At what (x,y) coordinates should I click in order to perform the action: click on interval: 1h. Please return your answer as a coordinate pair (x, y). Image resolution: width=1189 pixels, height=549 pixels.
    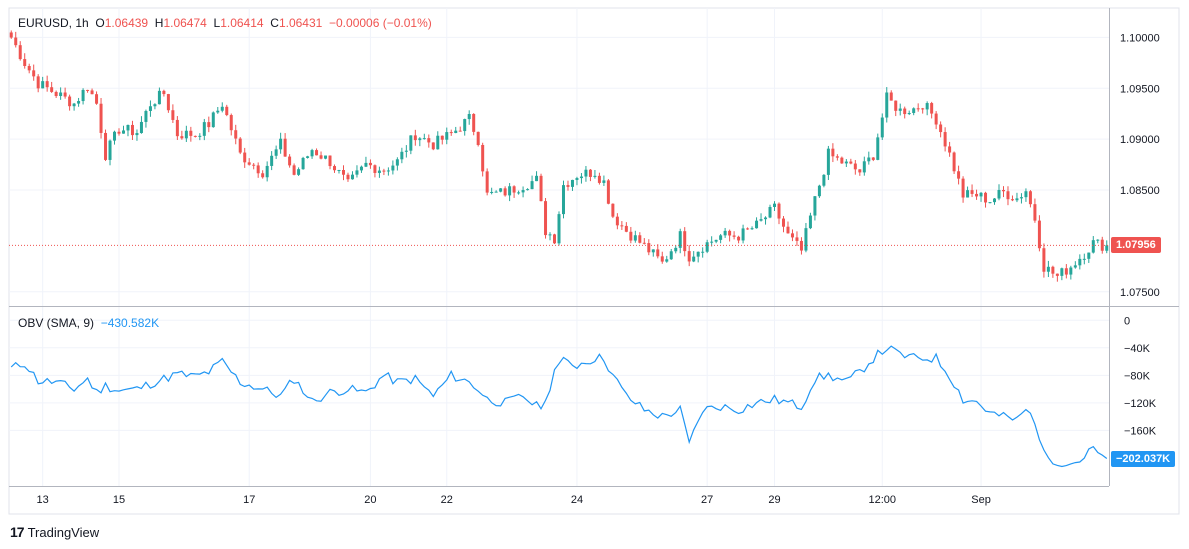
    Looking at the image, I should click on (82, 23).